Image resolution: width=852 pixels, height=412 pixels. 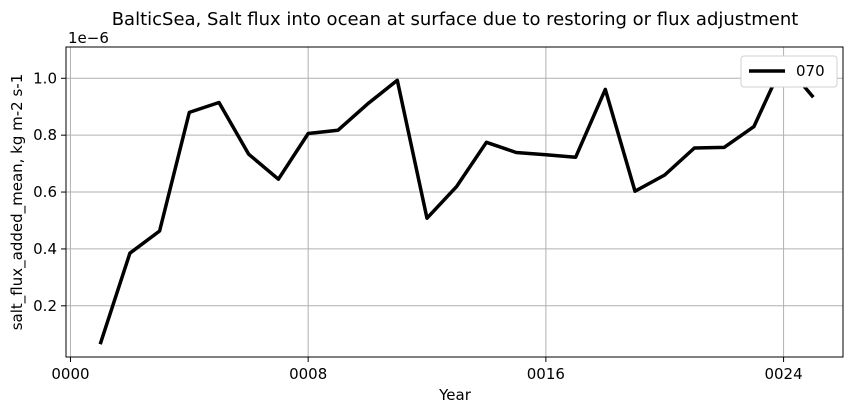 What do you see at coordinates (783, 374) in the screenshot?
I see `x-tick-label: 0024` at bounding box center [783, 374].